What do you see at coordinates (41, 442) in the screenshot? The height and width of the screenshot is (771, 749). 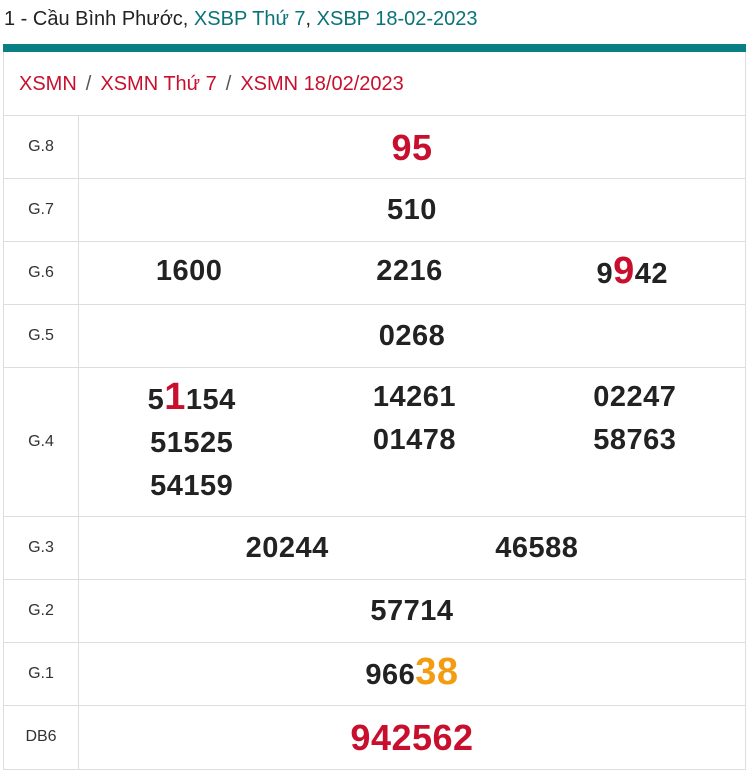 I see `prize-label: G.4` at bounding box center [41, 442].